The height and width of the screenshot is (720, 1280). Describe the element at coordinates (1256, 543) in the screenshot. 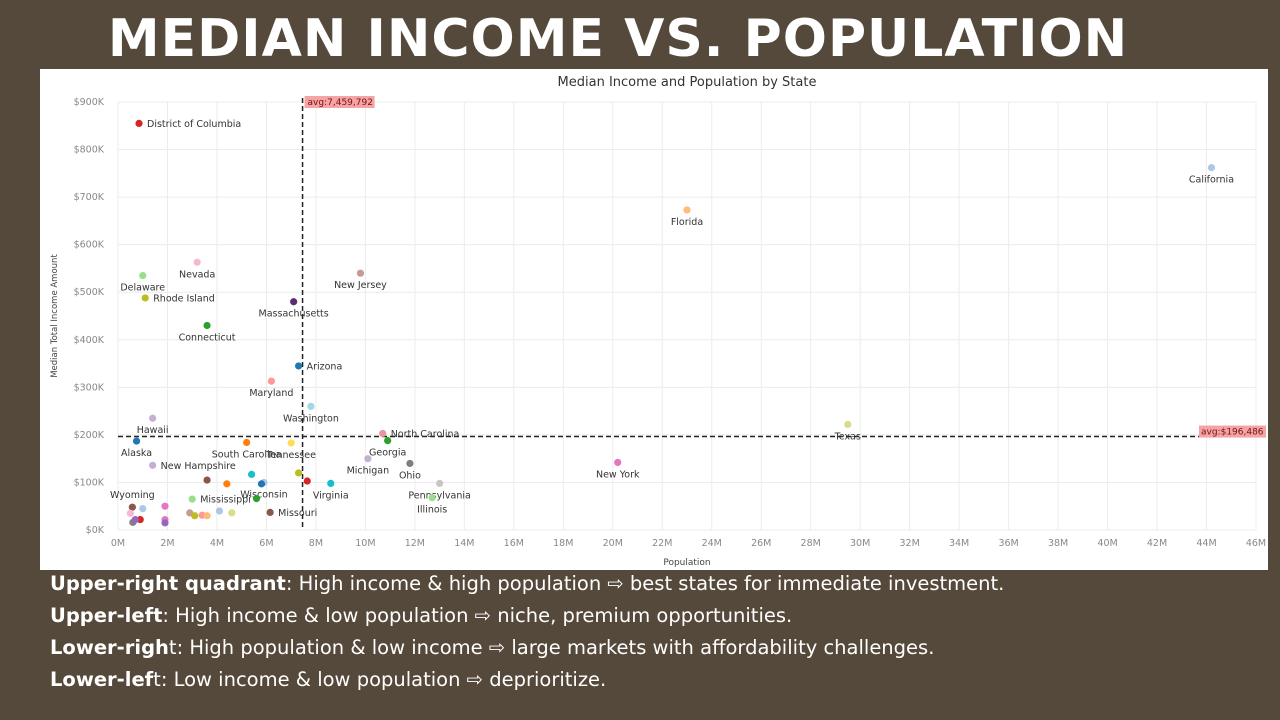

I see `x-tick-label: 46M` at that location.